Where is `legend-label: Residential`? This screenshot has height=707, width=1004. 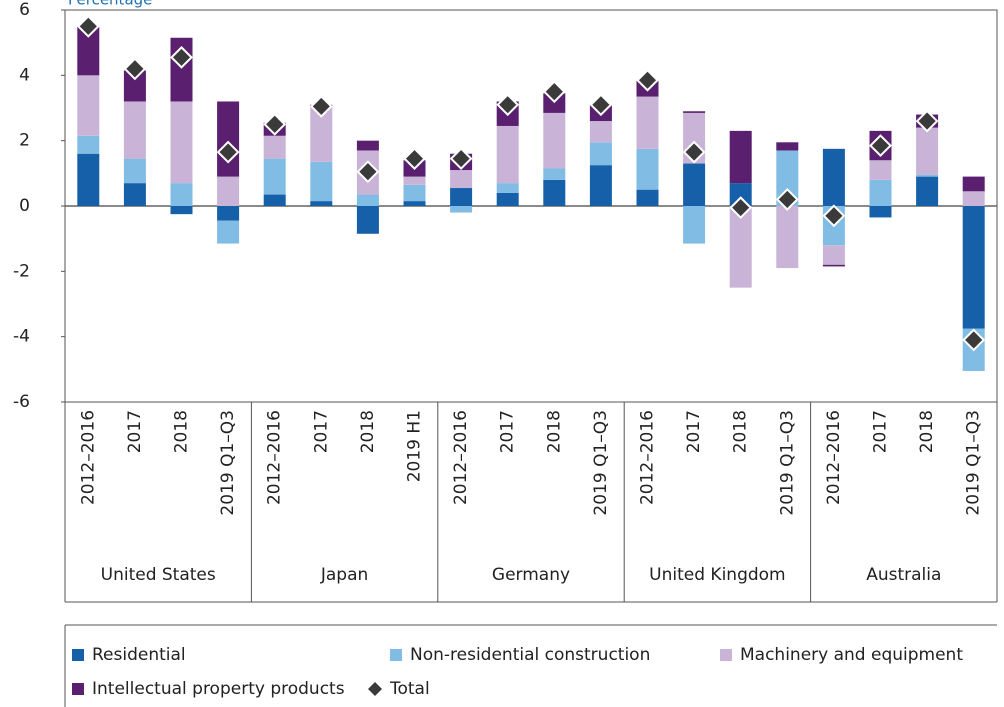
legend-label: Residential is located at coordinates (139, 655).